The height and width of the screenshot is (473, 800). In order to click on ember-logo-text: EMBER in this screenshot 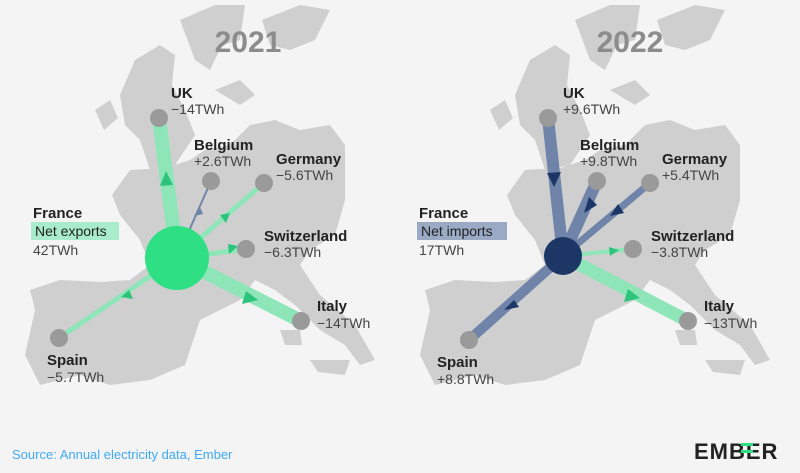, I will do `click(736, 451)`.